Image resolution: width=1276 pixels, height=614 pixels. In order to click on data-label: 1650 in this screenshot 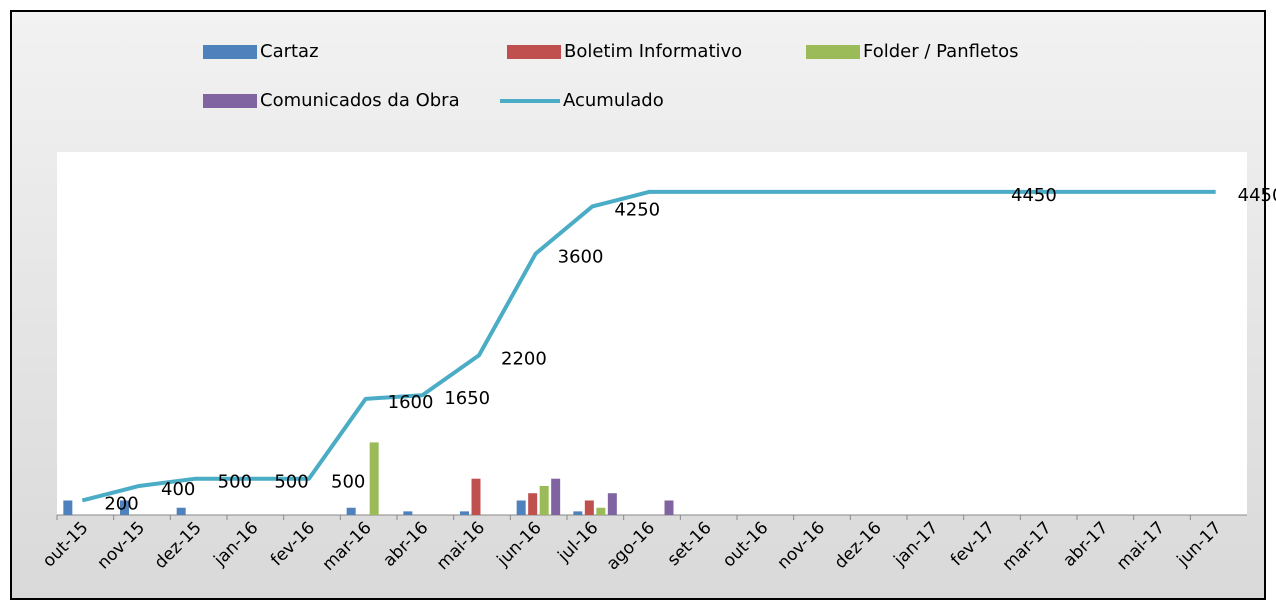, I will do `click(467, 398)`.